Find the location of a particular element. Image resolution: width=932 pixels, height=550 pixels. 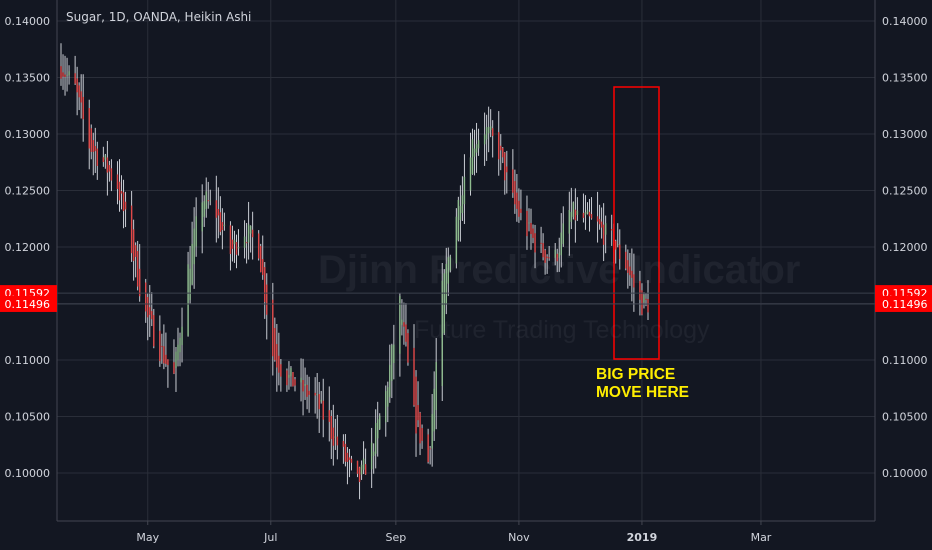

y-tick-label-right: 0.13500 is located at coordinates (905, 78).